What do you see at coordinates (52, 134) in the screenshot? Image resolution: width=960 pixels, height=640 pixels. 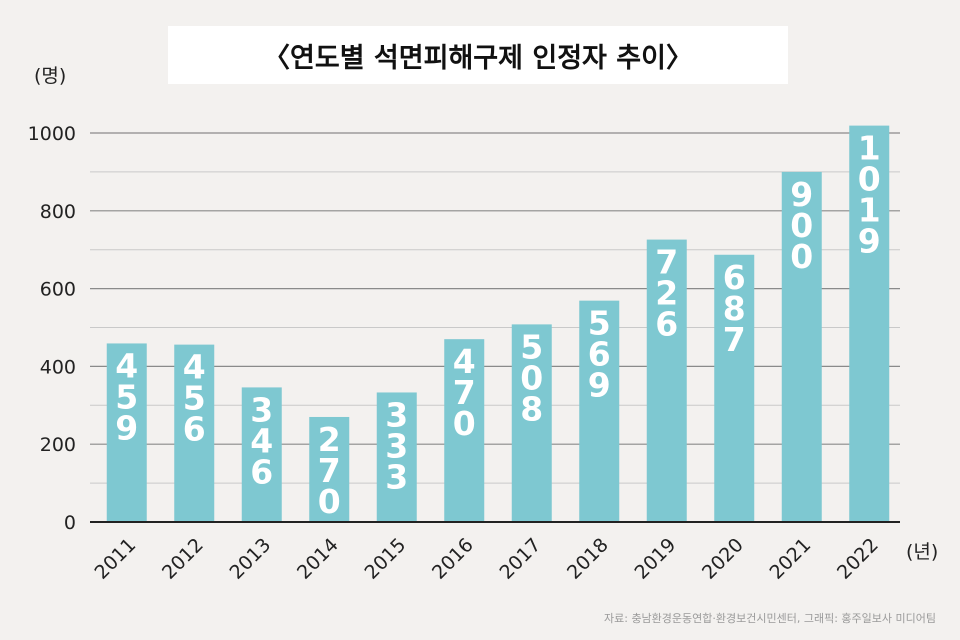 I see `y-tick-label: 1000` at bounding box center [52, 134].